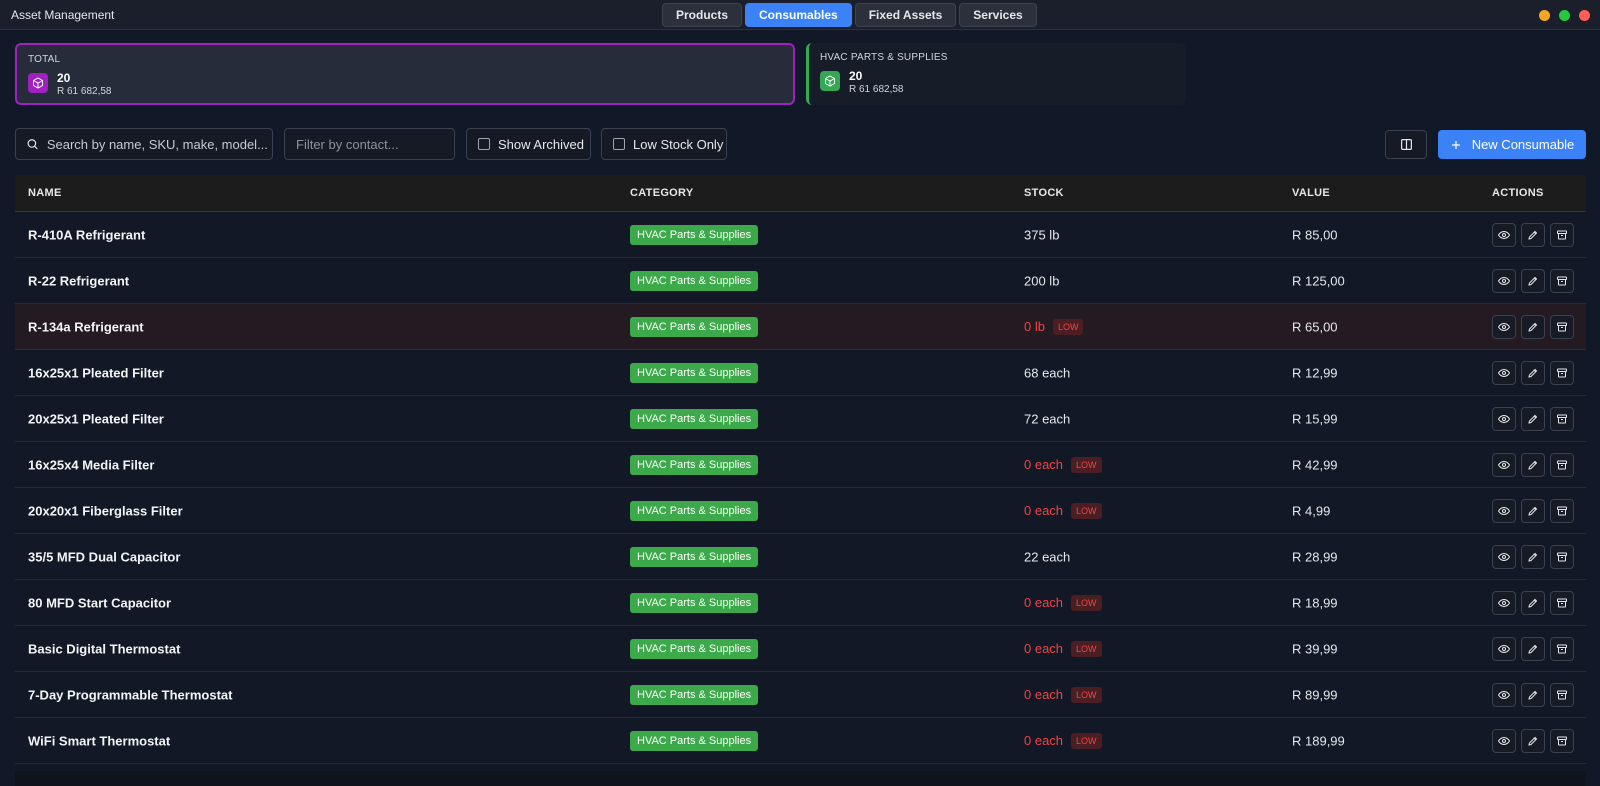 The height and width of the screenshot is (786, 1600). What do you see at coordinates (998, 15) in the screenshot?
I see `tab-services: Services` at bounding box center [998, 15].